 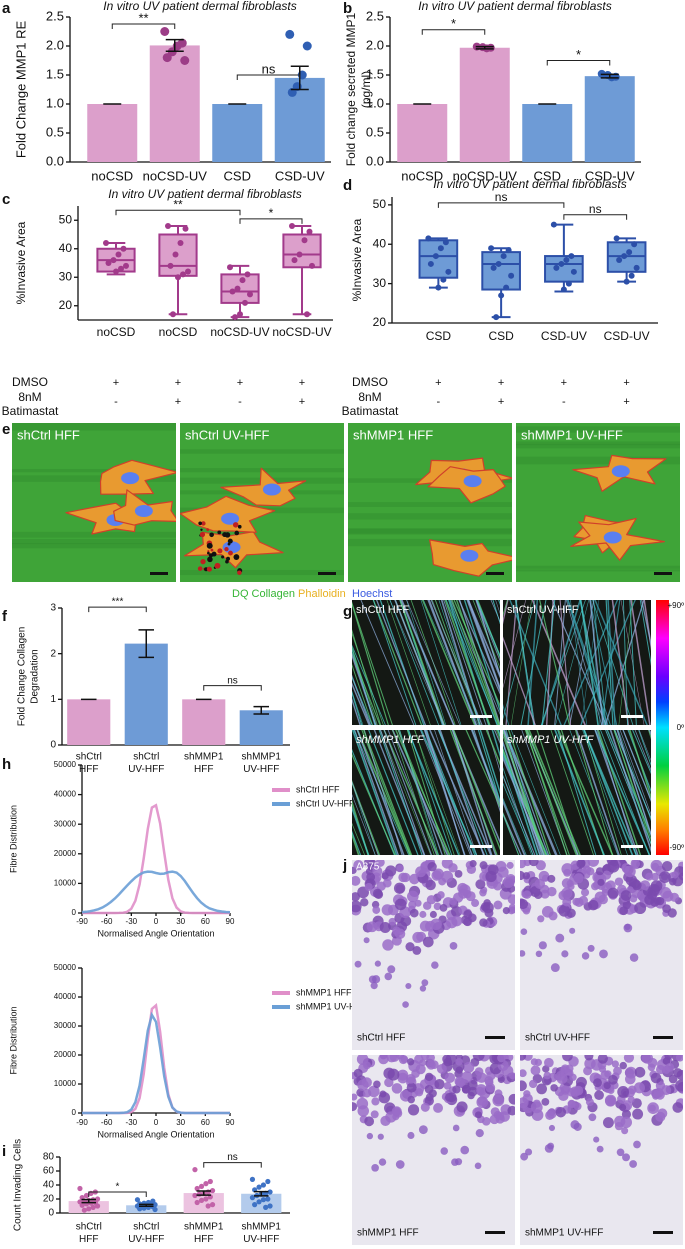 What do you see at coordinates (146, 1227) in the screenshot?
I see `x-tick-label: shCtrl` at bounding box center [146, 1227].